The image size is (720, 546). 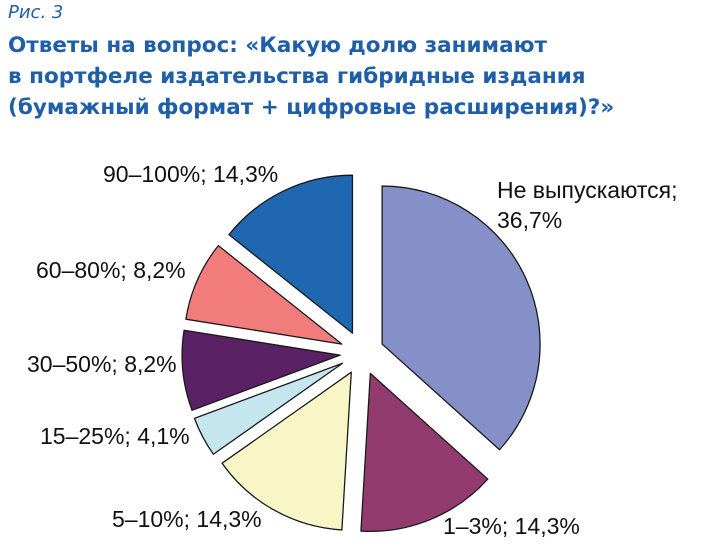 I want to click on slice-label-3-line-1: 5–10%; 14,3%, so click(x=187, y=519).